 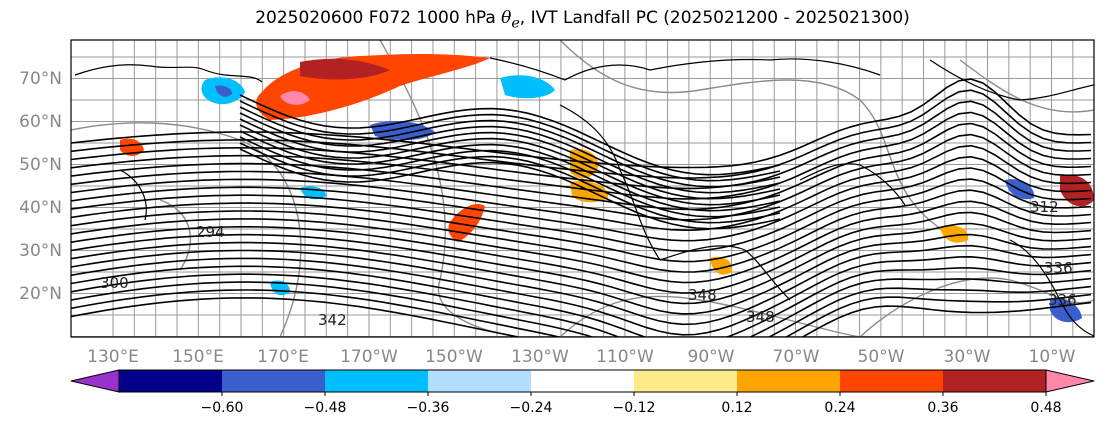 I want to click on lon-label: 90°W, so click(x=711, y=357).